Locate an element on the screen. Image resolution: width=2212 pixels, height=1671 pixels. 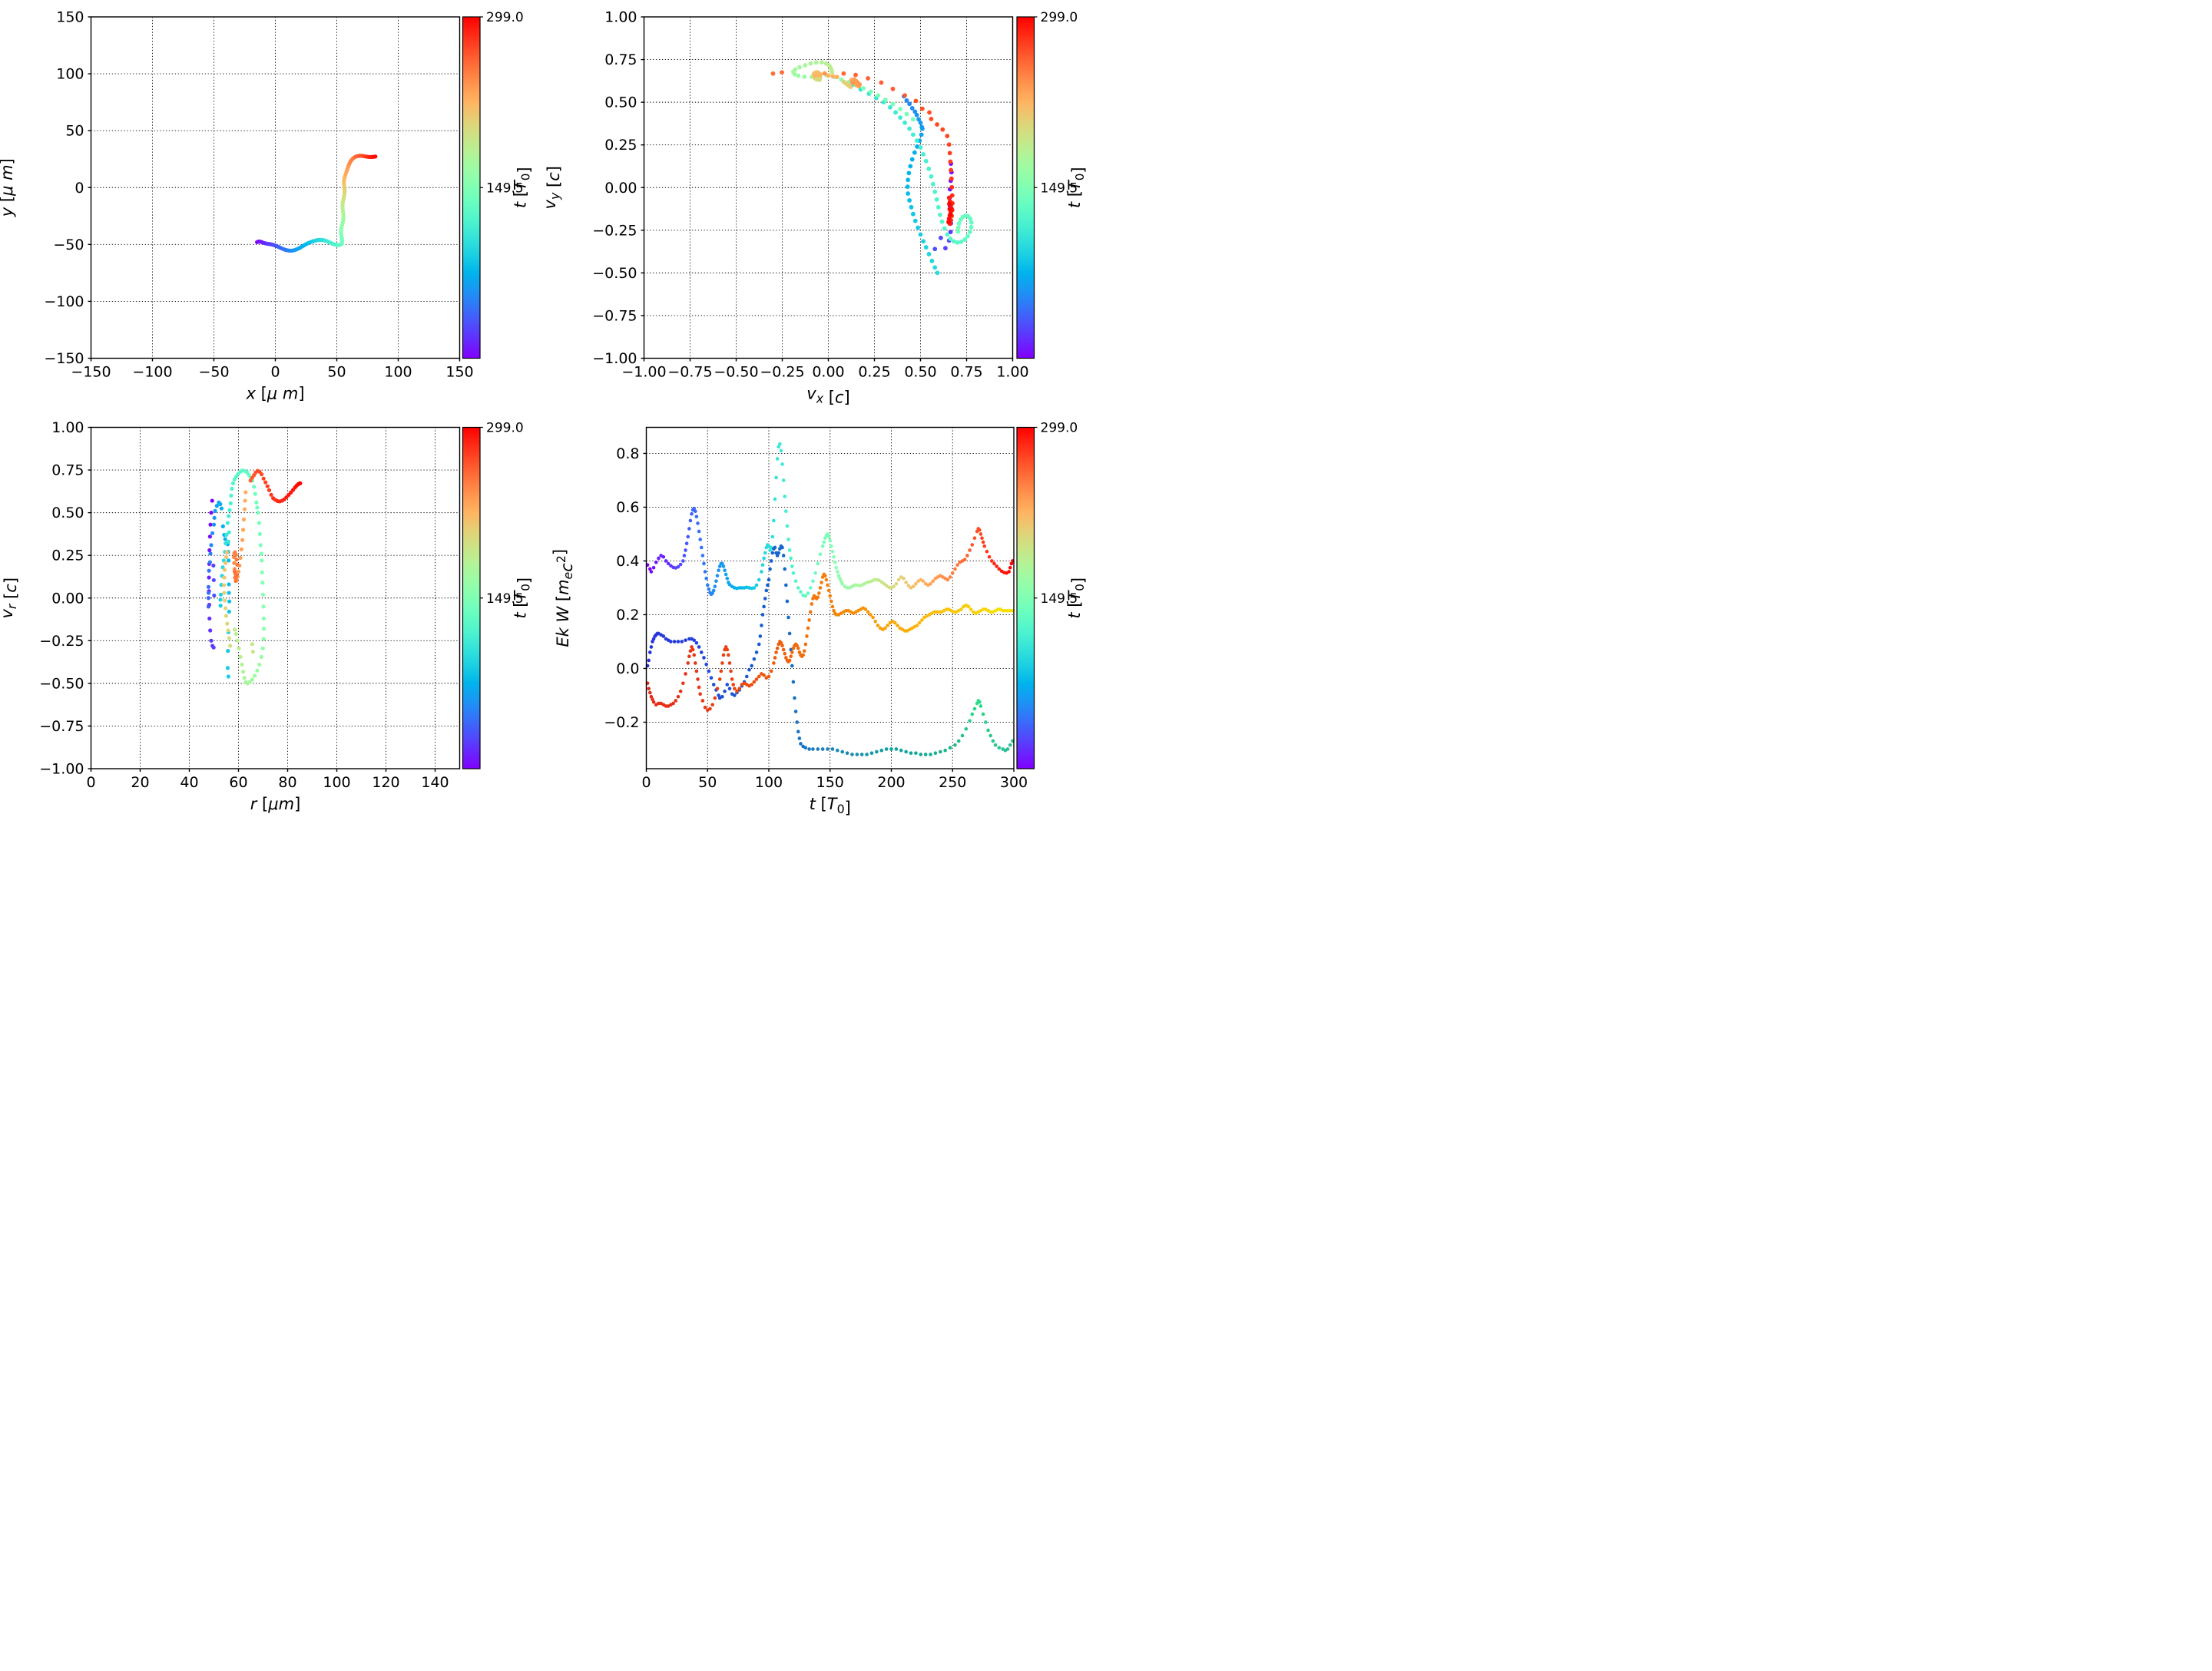
colorbar-axis-label: t [T0] is located at coordinates (523, 598).